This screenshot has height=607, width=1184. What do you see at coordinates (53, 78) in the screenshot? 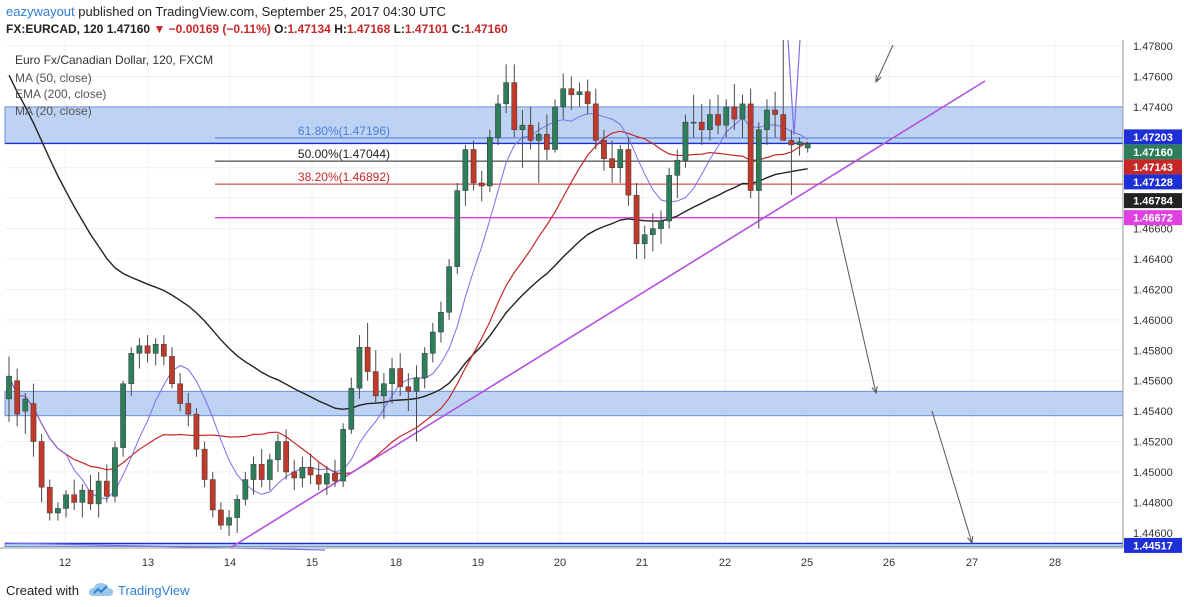
I see `legend-ma50: MA (50, close)` at bounding box center [53, 78].